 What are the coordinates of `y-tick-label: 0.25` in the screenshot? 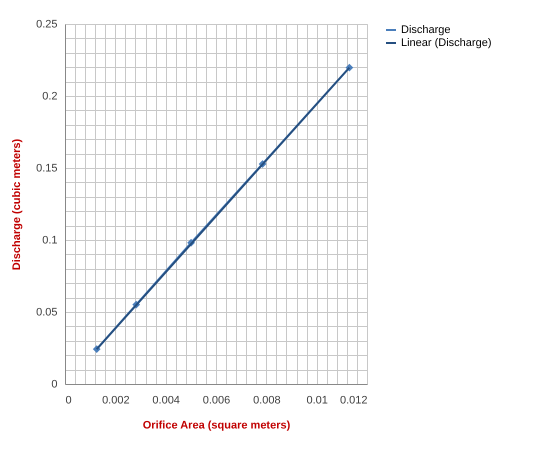 It's located at (47, 24).